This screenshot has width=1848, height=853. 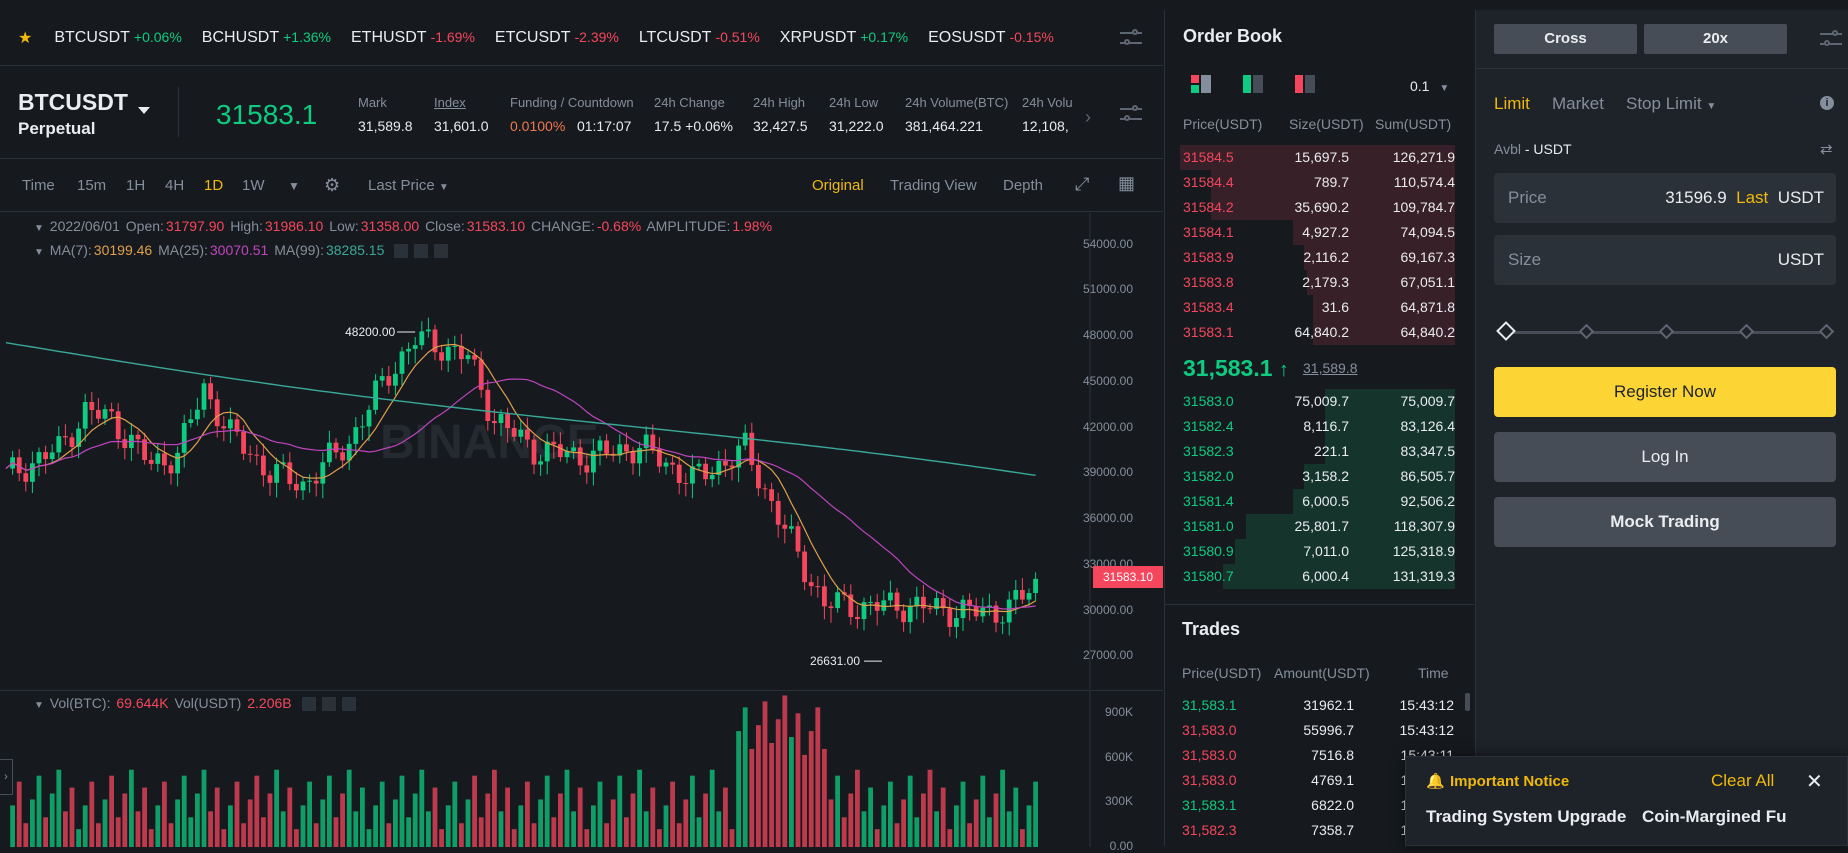 What do you see at coordinates (408, 185) in the screenshot?
I see `price-type-select: Last Price ▼` at bounding box center [408, 185].